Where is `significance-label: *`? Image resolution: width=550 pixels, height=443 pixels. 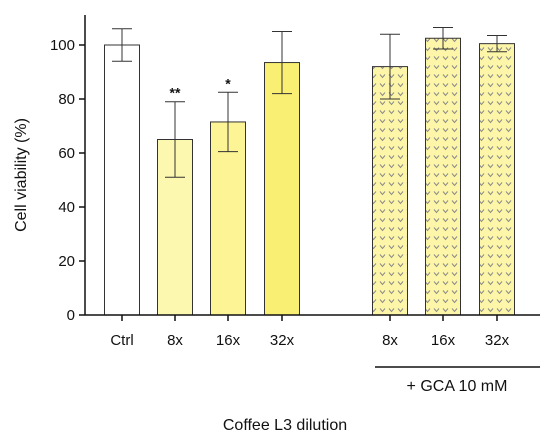
significance-label: * is located at coordinates (228, 83).